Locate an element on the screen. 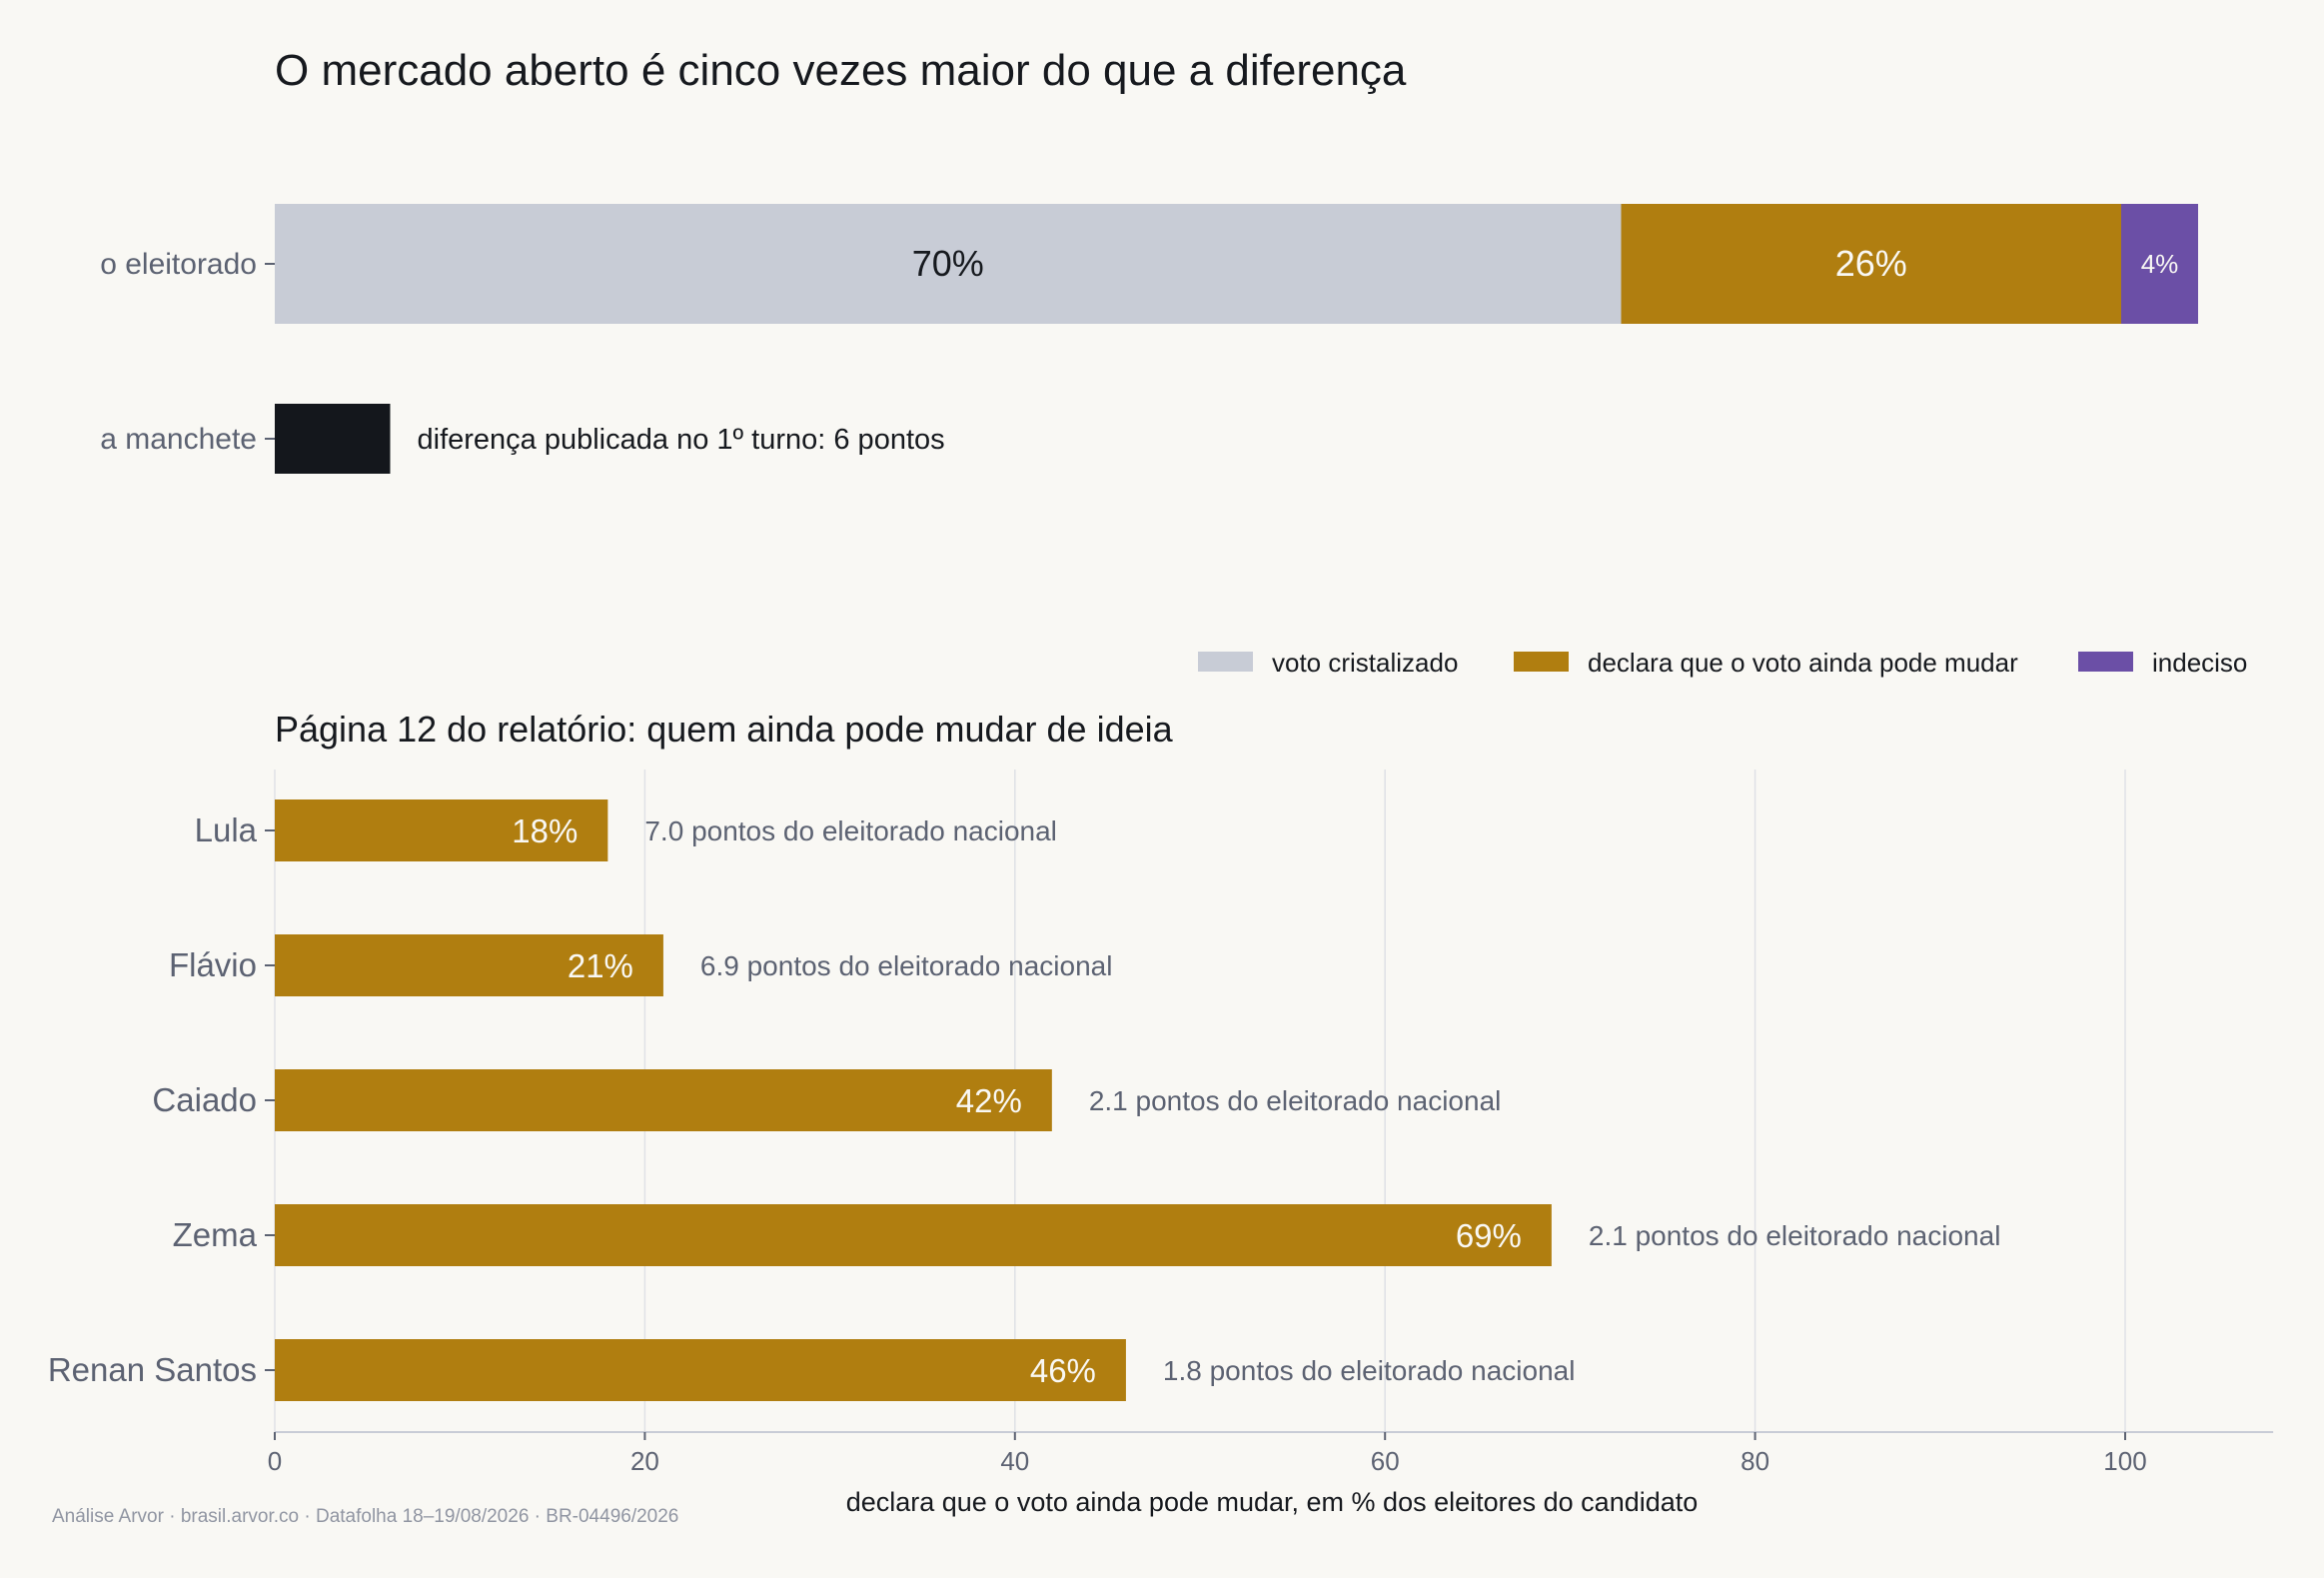 This screenshot has width=2324, height=1578. panel2-x-tick-label: 20 is located at coordinates (644, 1461).